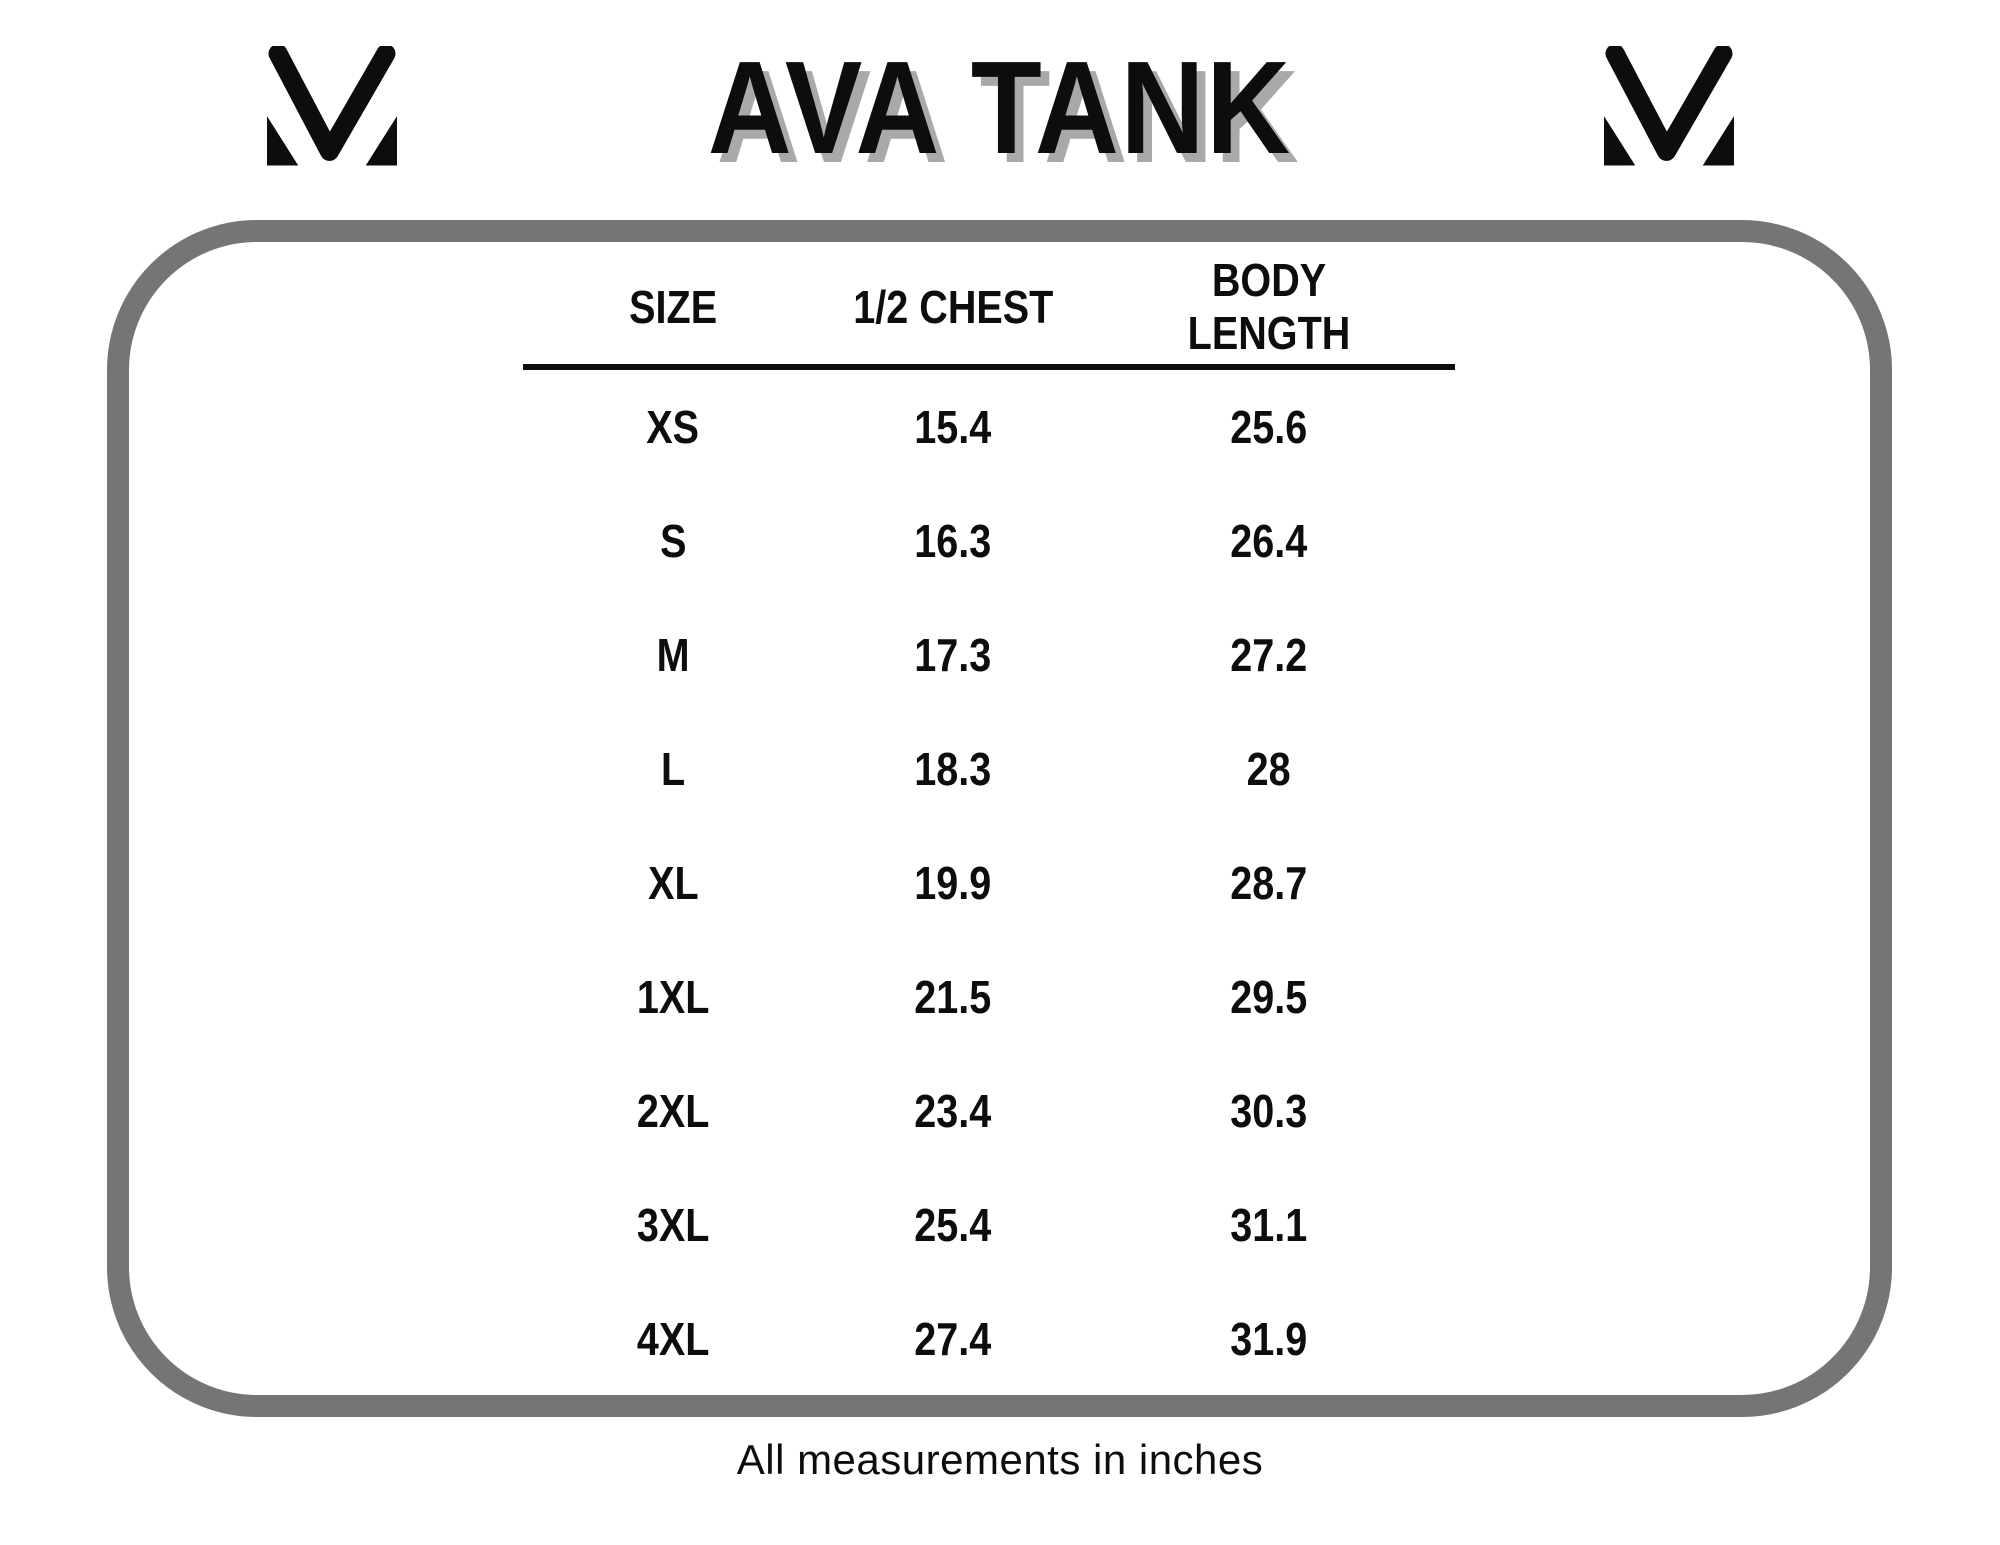  Describe the element at coordinates (1269, 427) in the screenshot. I see `body-length-cell: 25.6` at that location.